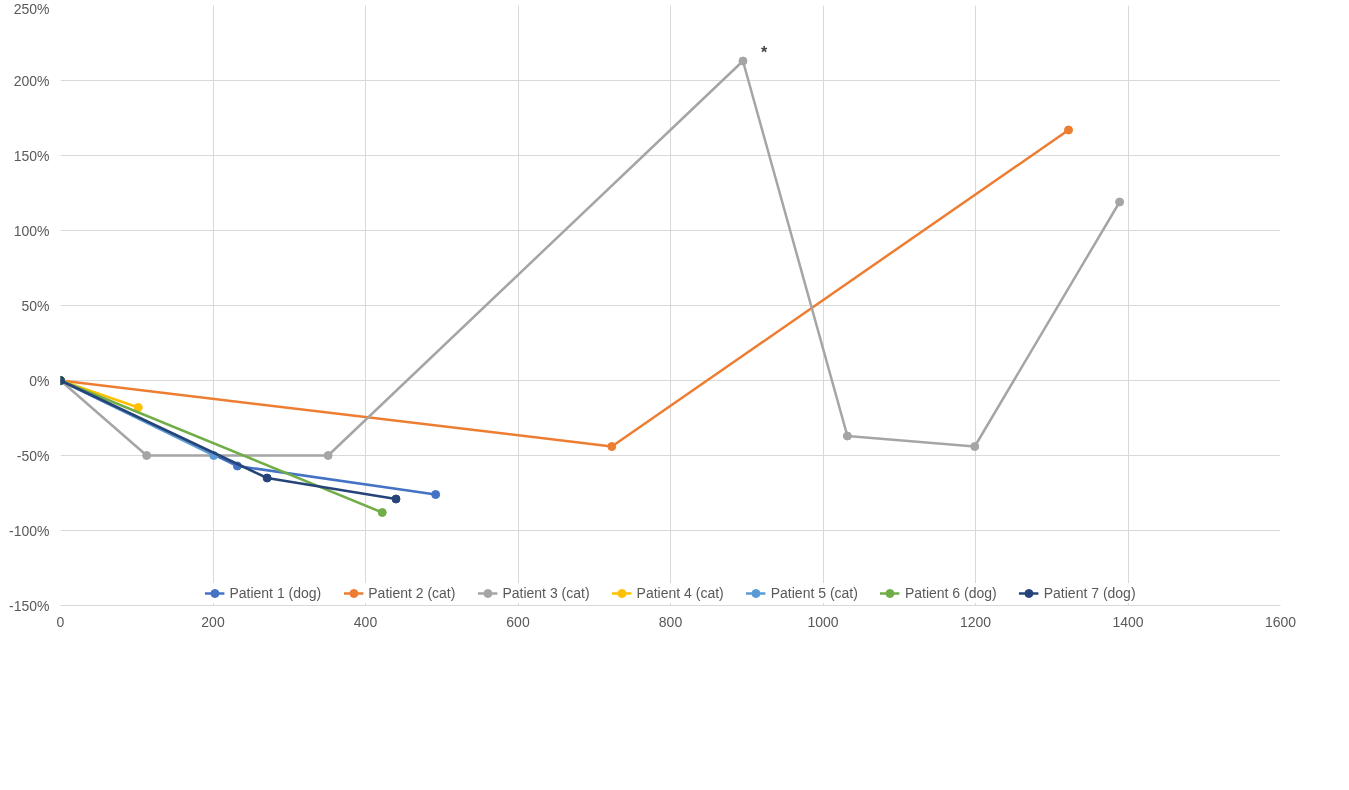 The width and height of the screenshot is (1349, 790). Describe the element at coordinates (814, 593) in the screenshot. I see `legend-label: Patient 5 (cat)` at that location.